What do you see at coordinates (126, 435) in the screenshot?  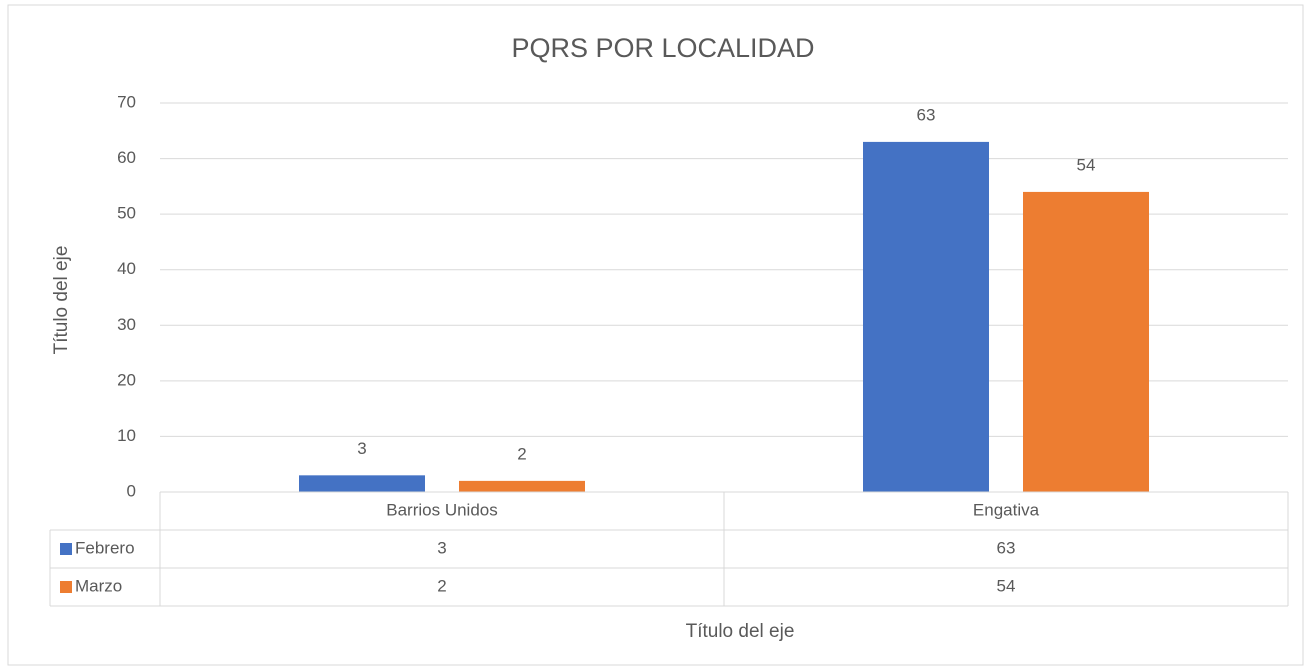 I see `y-tick-label: 10` at bounding box center [126, 435].